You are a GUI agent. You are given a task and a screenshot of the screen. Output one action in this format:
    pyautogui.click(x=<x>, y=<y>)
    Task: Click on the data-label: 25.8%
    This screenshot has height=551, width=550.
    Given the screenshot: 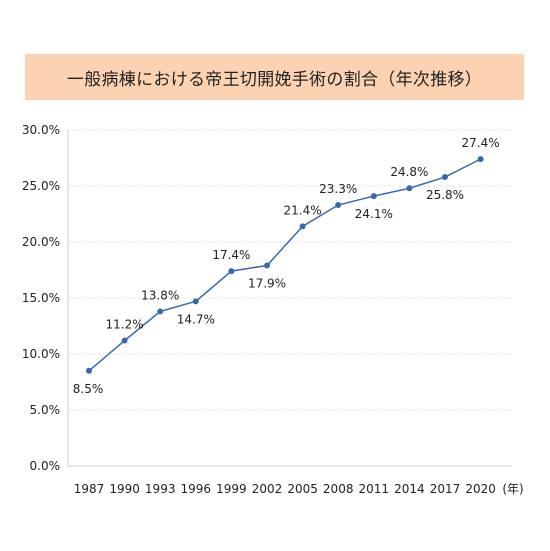 What is the action you would take?
    pyautogui.click(x=445, y=195)
    